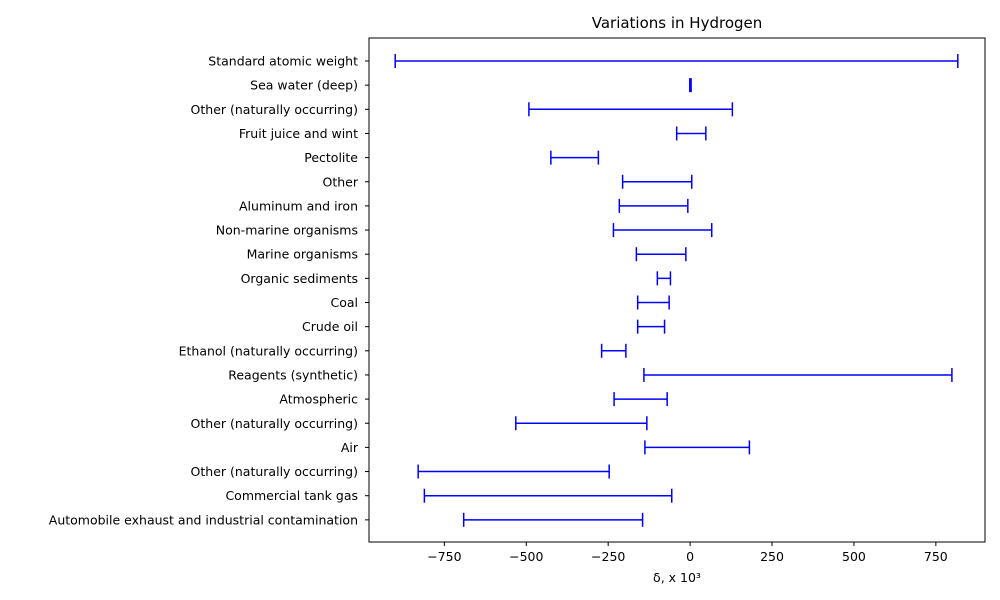  I want to click on y-tick-label: Other, so click(341, 181).